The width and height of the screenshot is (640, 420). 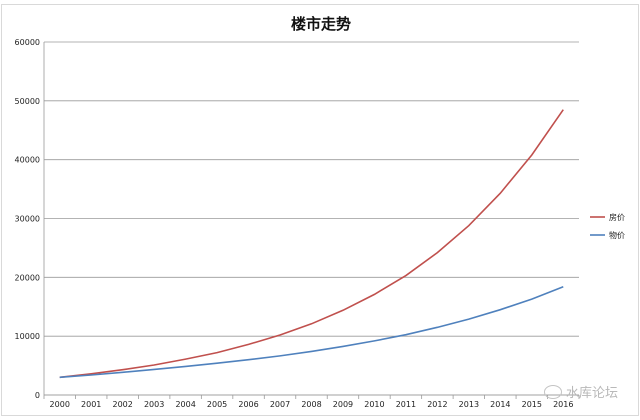 What do you see at coordinates (185, 404) in the screenshot?
I see `x-tick-label: 2004` at bounding box center [185, 404].